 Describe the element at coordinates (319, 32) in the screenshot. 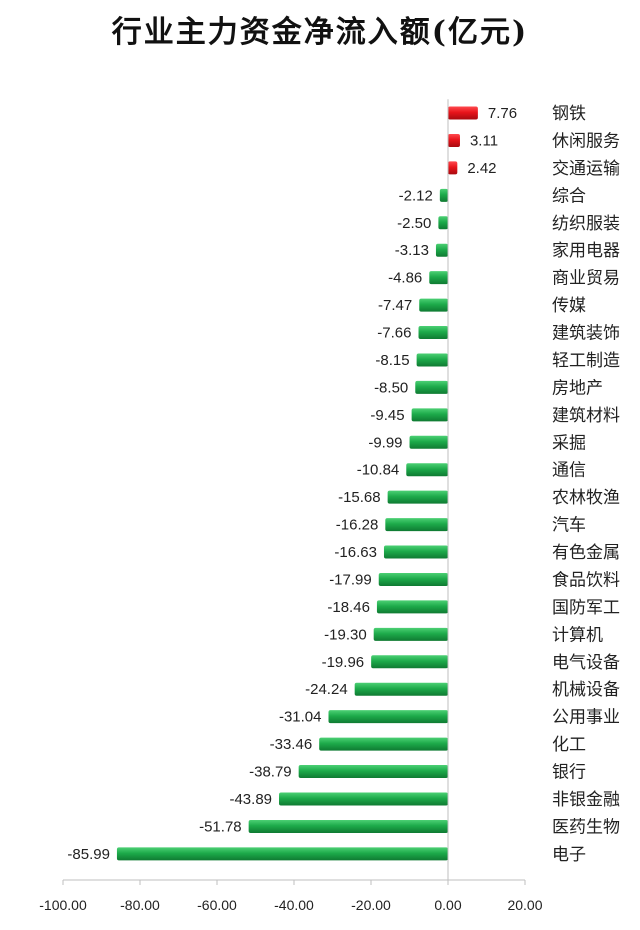

I see `chart-title: 行业主力资金净流入额(亿元)` at that location.